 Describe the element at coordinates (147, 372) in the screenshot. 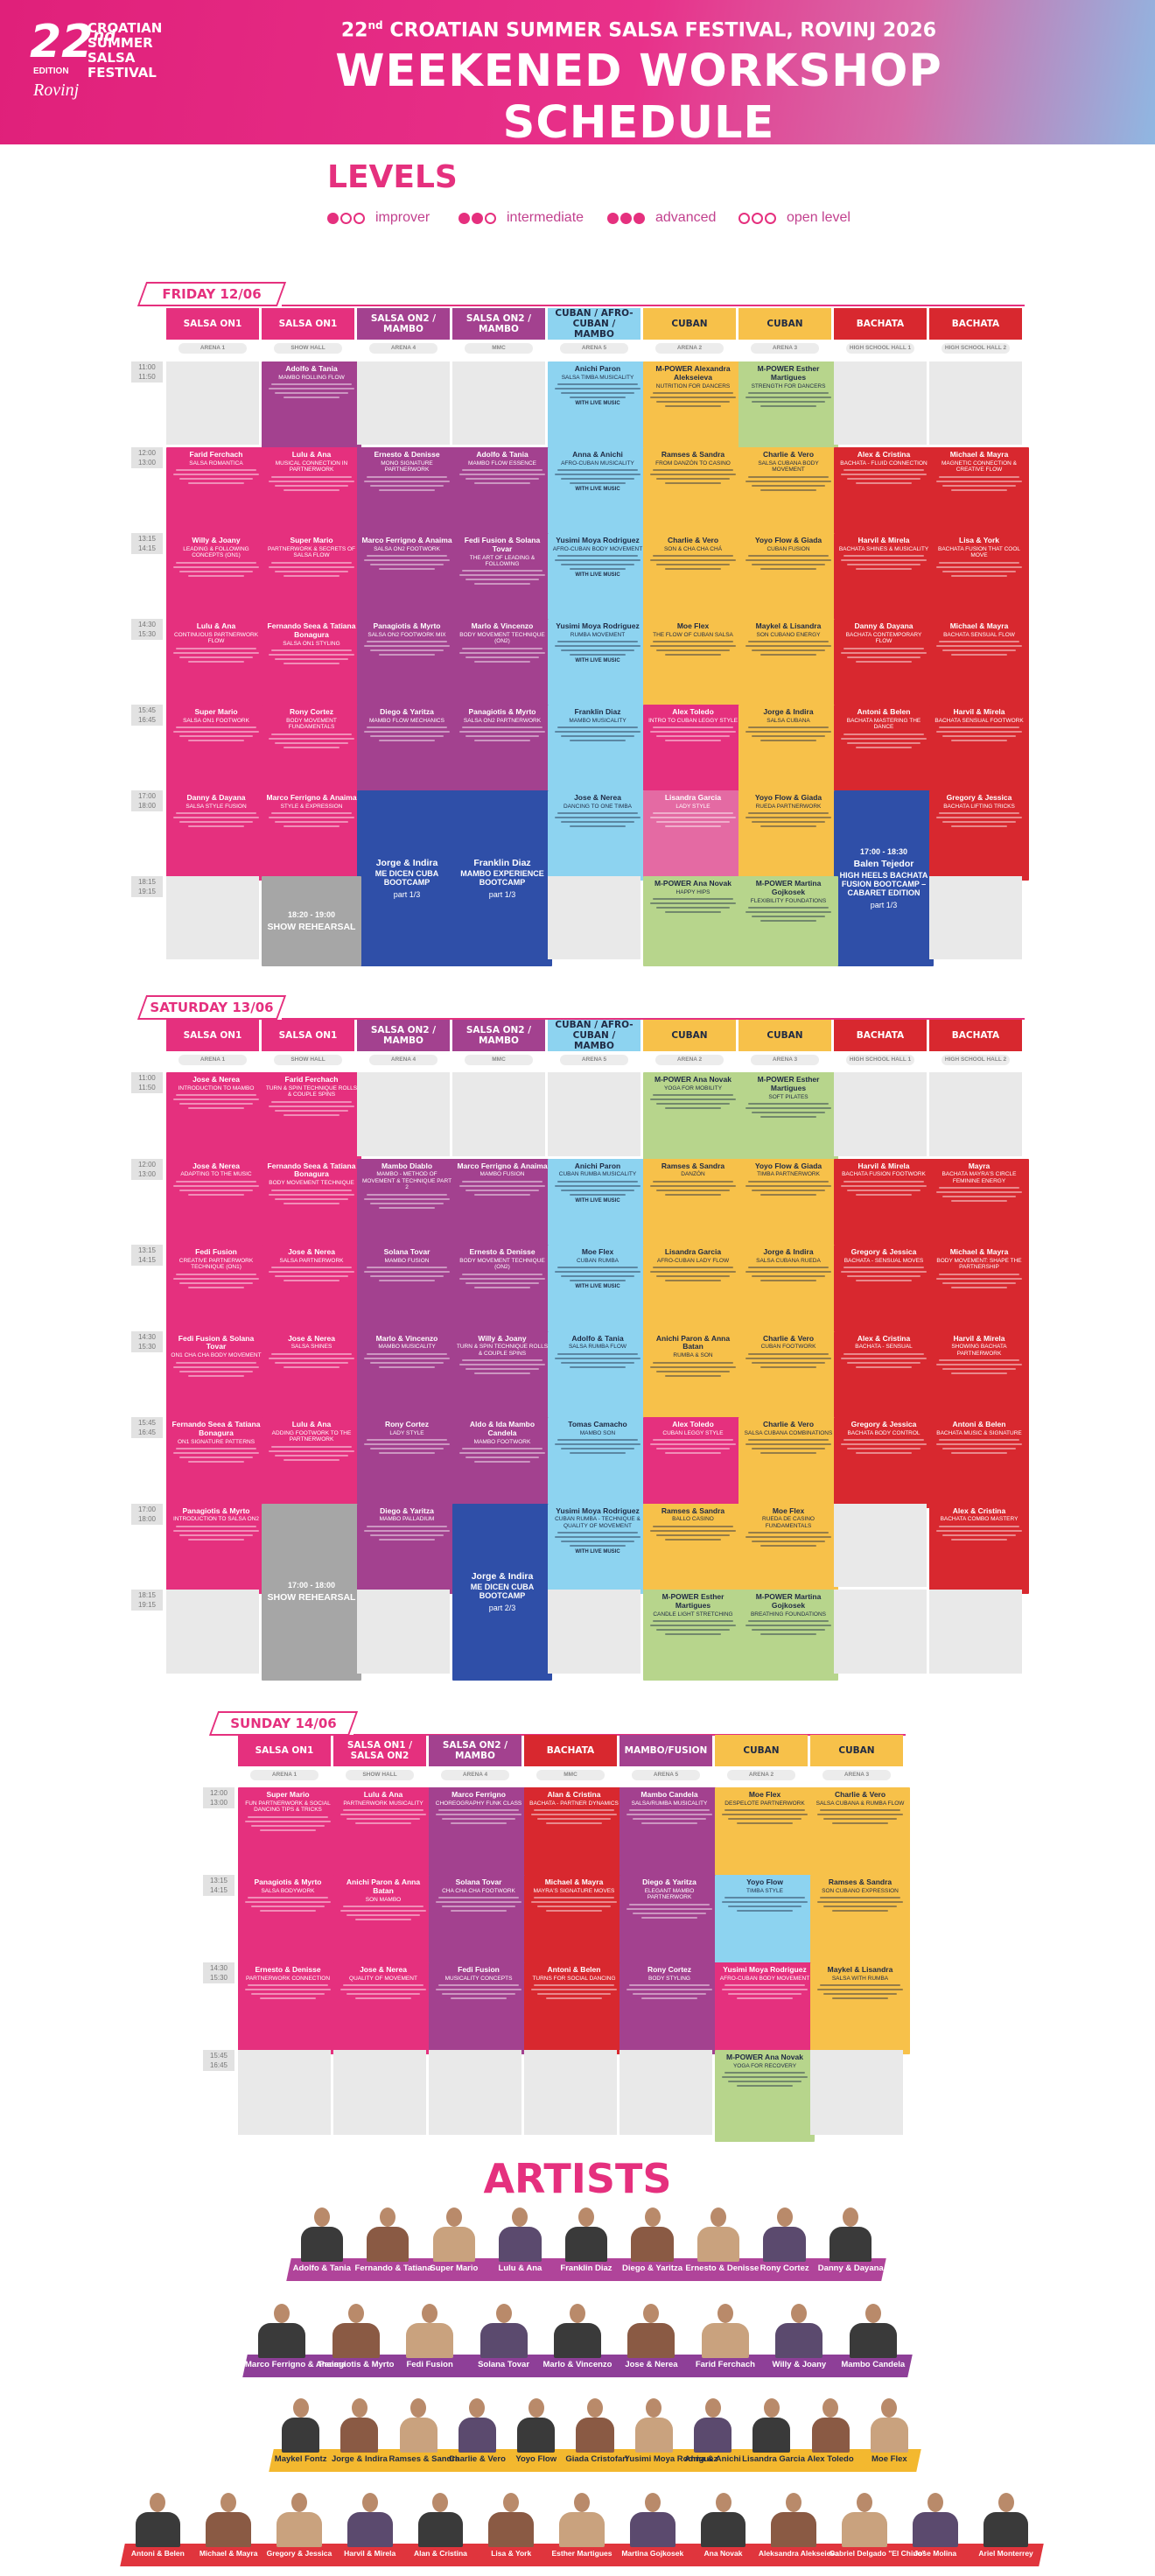

I see `time-box: 11:00 11:50` at that location.